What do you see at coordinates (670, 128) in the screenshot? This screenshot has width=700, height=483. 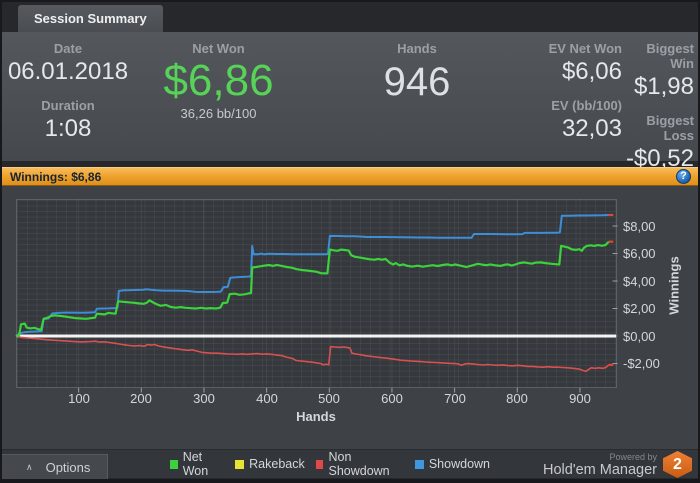 I see `biggest-loss-label: Biggest Loss` at bounding box center [670, 128].